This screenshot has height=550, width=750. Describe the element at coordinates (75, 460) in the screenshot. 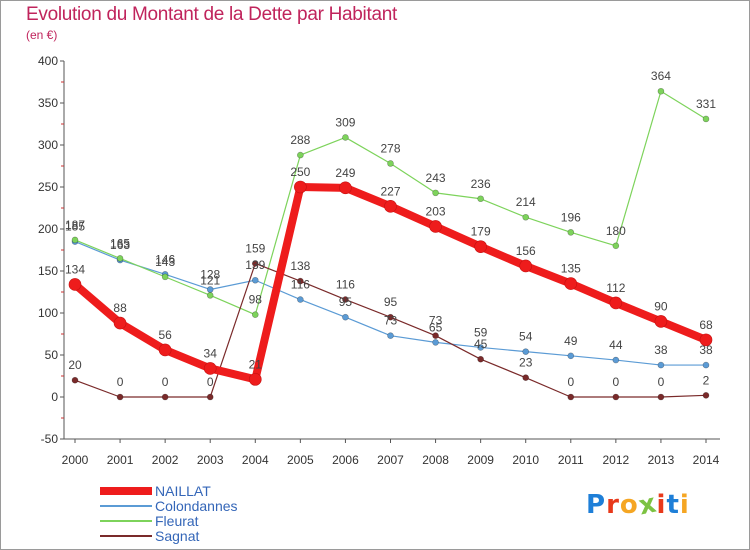

I see `x-tick-label: 2000` at that location.